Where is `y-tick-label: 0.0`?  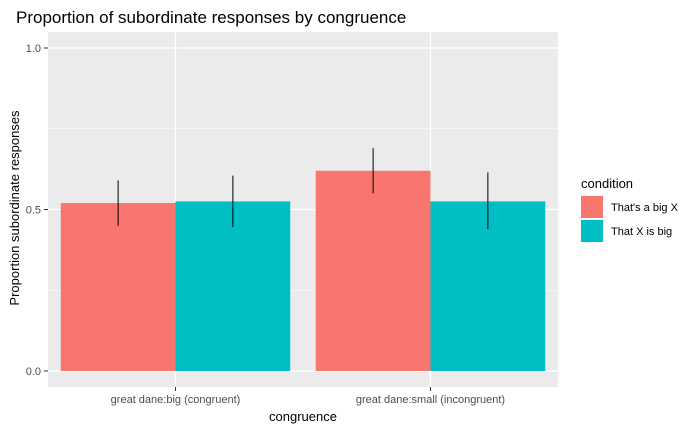 y-tick-label: 0.0 is located at coordinates (33, 372).